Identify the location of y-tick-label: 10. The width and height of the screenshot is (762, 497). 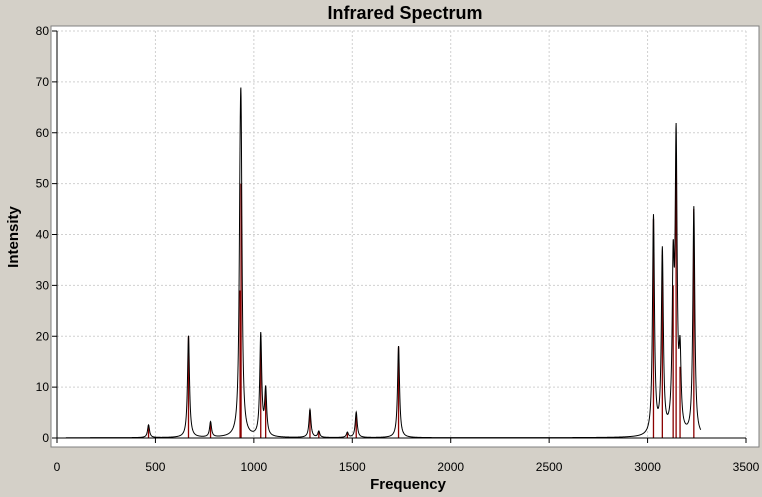
(43, 387).